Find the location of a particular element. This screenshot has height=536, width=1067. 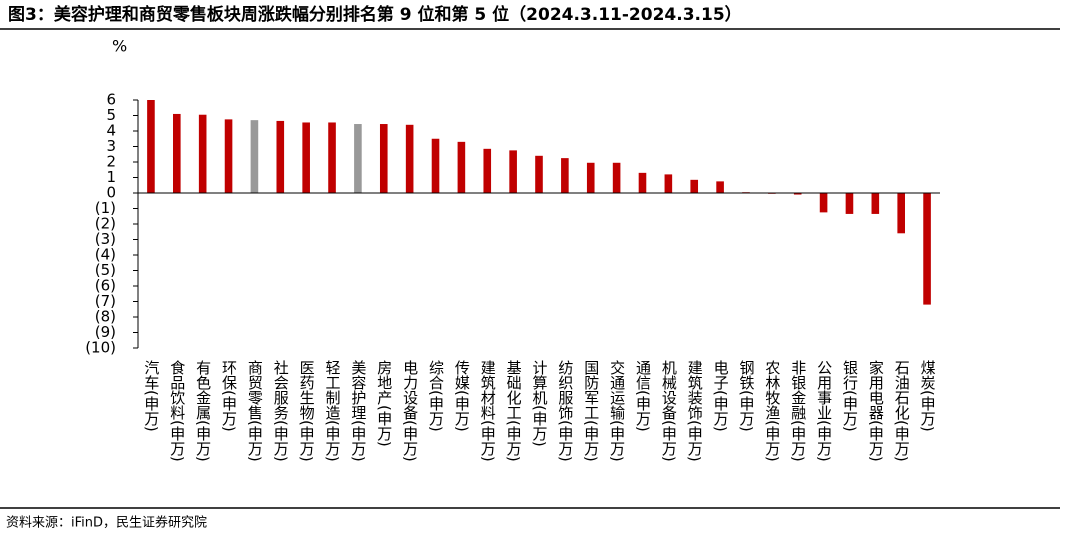

x-tick-label: 环保(申万) is located at coordinates (229, 396).